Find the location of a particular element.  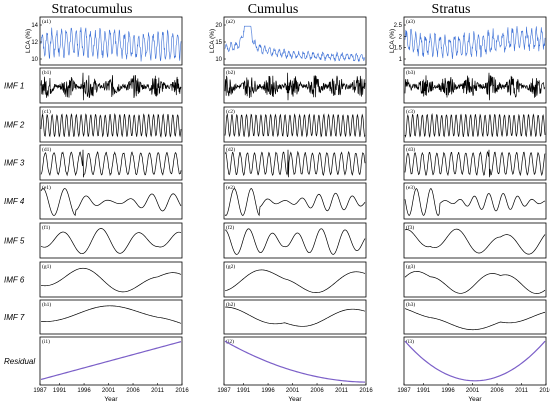

panel-tag: (f1) is located at coordinates (46, 227).